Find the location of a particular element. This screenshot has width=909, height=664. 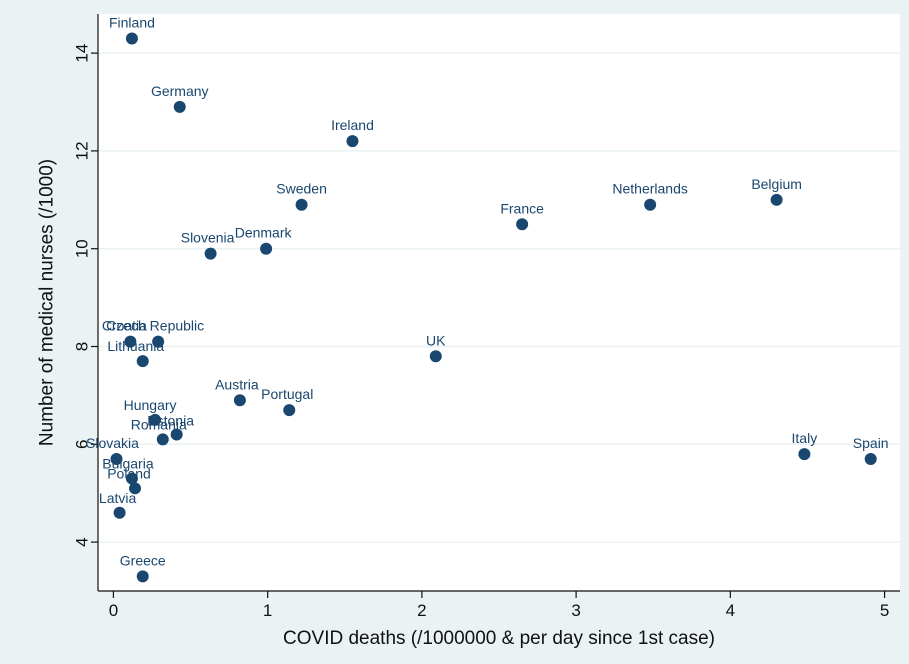

point-label: Spain is located at coordinates (871, 443).